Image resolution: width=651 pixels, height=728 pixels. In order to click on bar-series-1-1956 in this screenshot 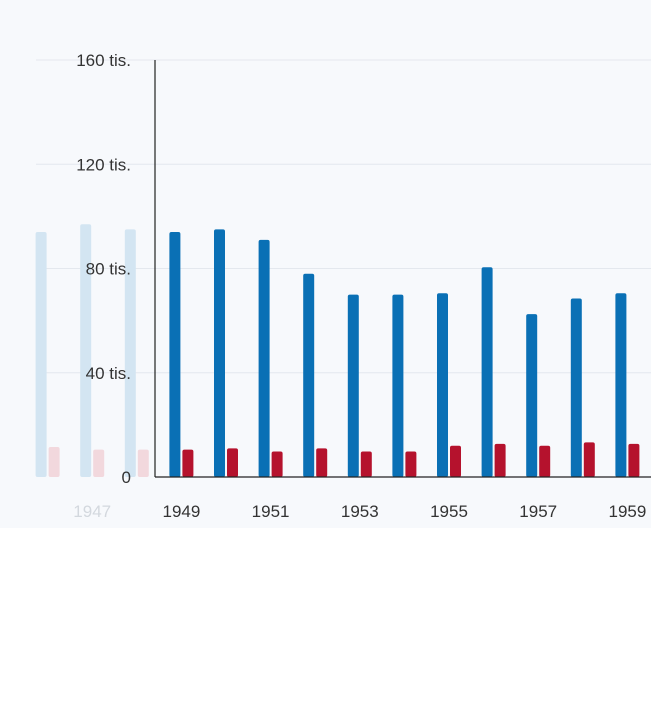, I will do `click(487, 372)`.